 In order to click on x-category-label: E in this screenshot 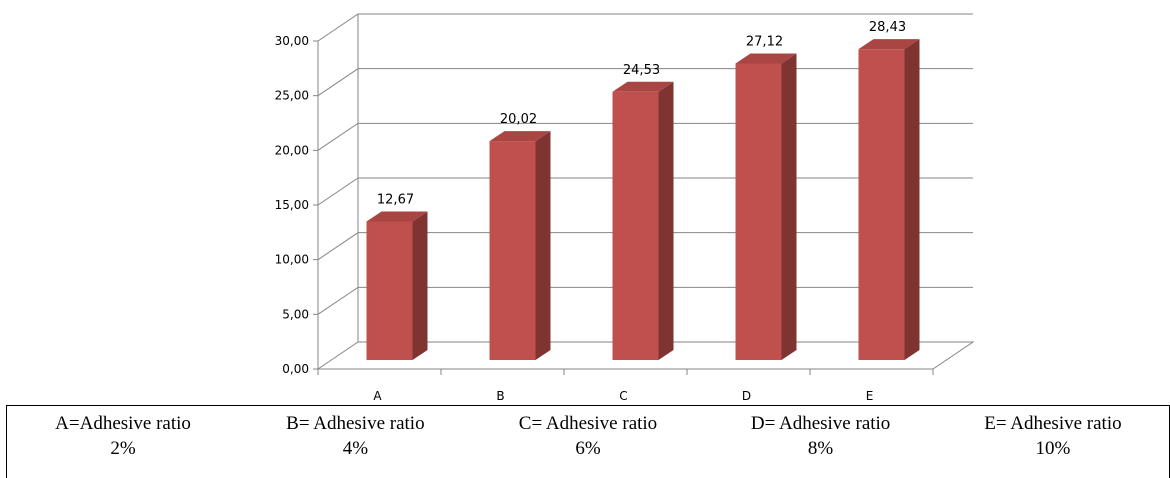, I will do `click(870, 394)`.